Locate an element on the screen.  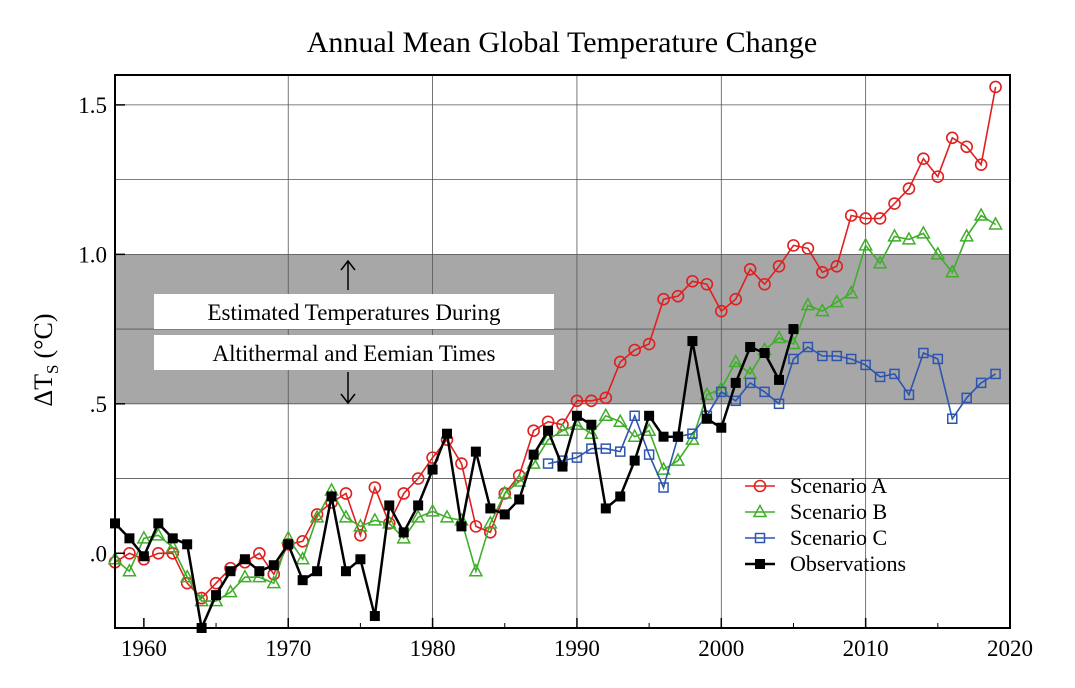
legend-item: Observations is located at coordinates (825, 563).